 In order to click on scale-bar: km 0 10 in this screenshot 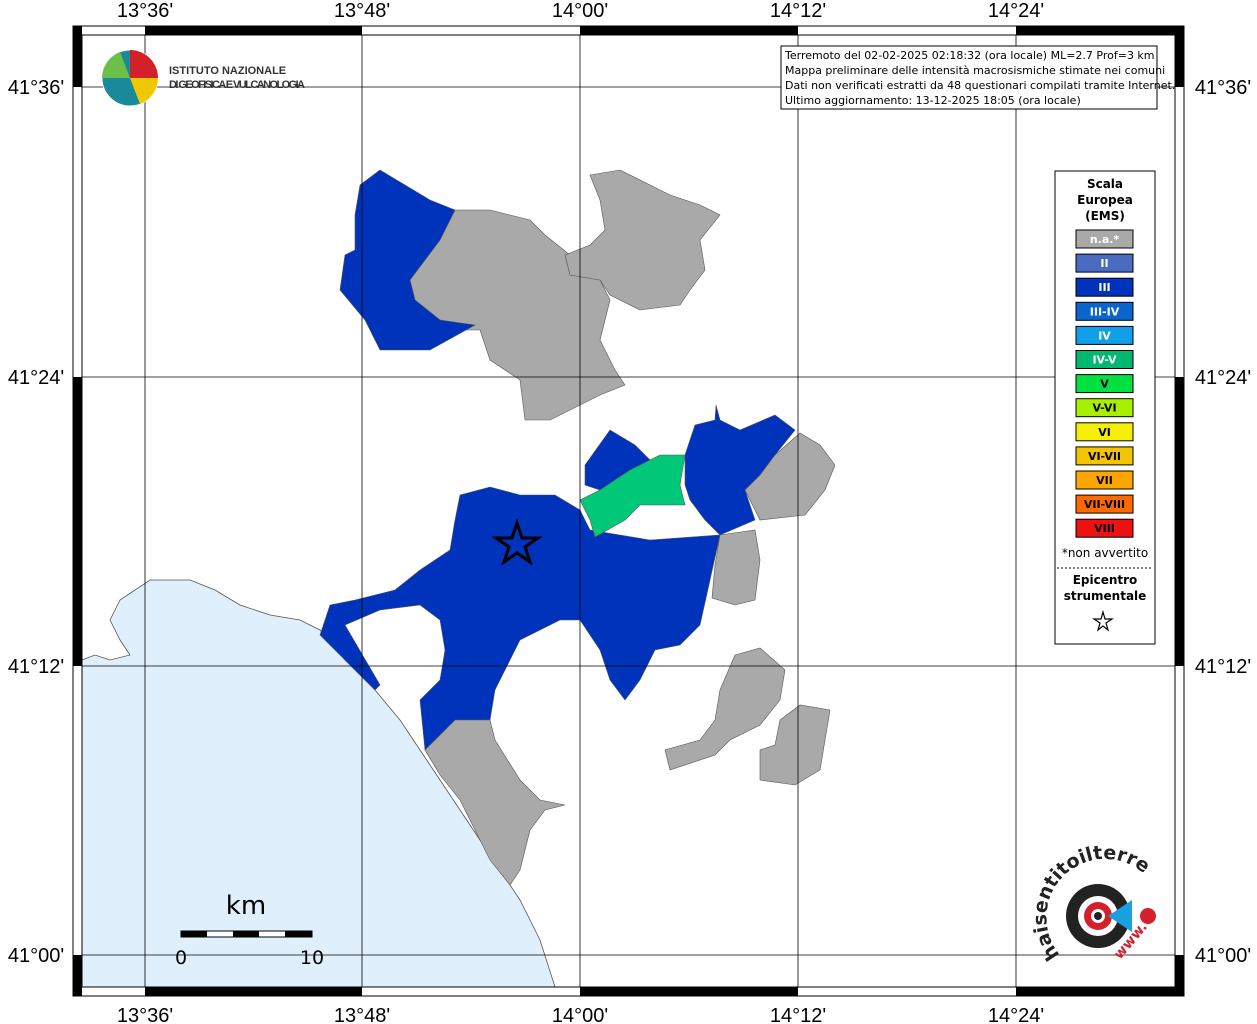, I will do `click(249, 930)`.